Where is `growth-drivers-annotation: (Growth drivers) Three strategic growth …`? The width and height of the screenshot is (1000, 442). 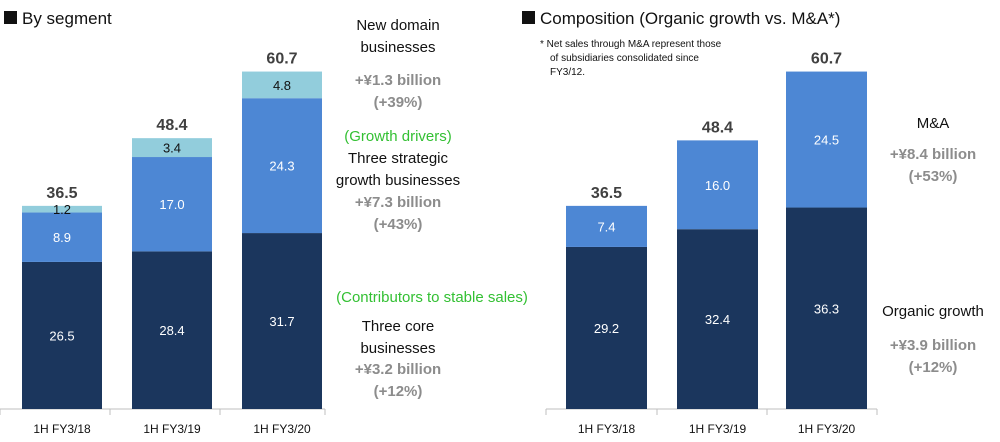
growth-drivers-annotation: (Growth drivers) Three strategic growth … is located at coordinates (398, 180).